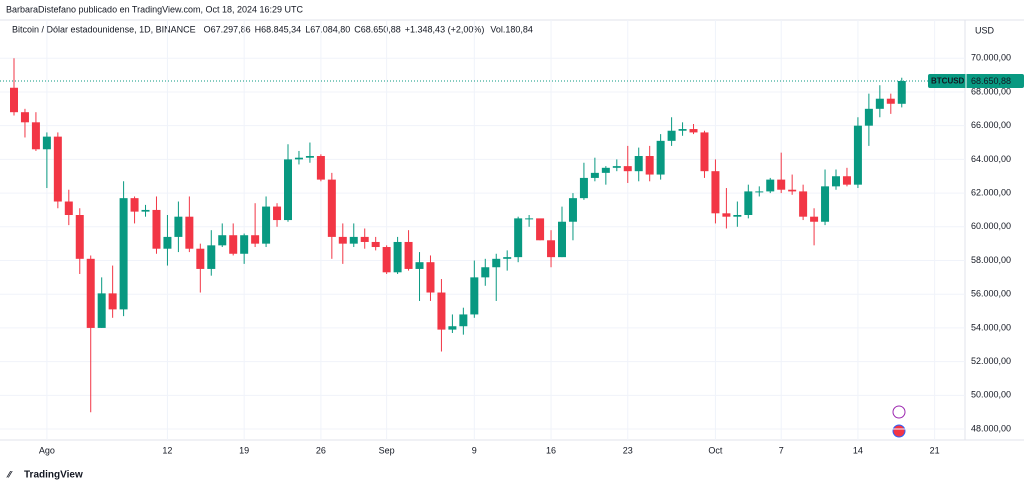 Image resolution: width=1024 pixels, height=486 pixels. Describe the element at coordinates (47, 450) in the screenshot. I see `x-tick-label: Ago` at that location.